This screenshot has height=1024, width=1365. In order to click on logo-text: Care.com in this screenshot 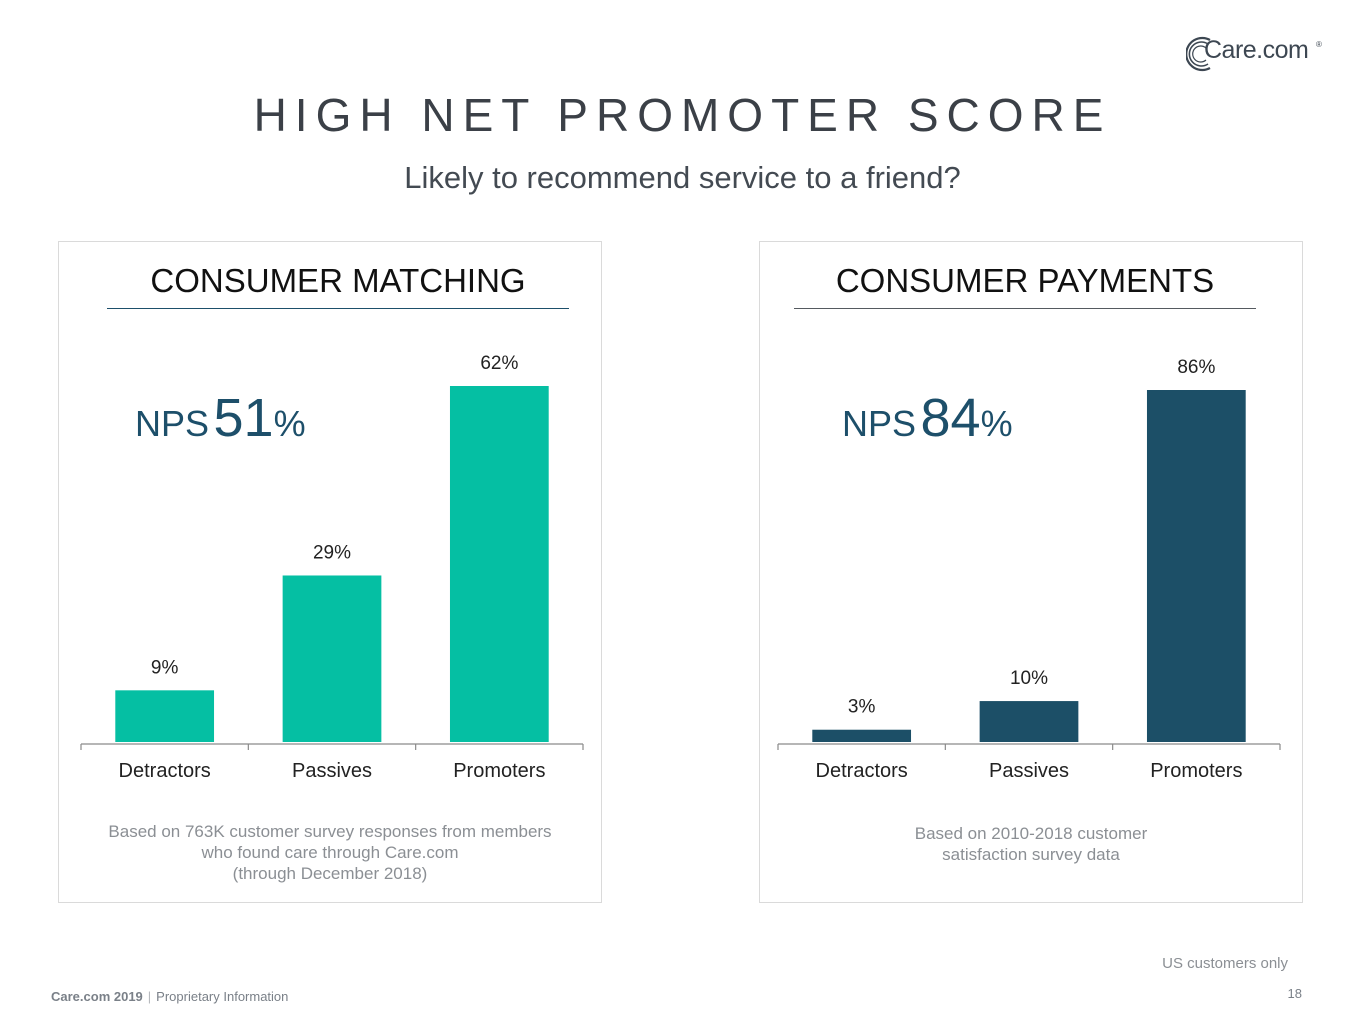, I will do `click(1256, 50)`.